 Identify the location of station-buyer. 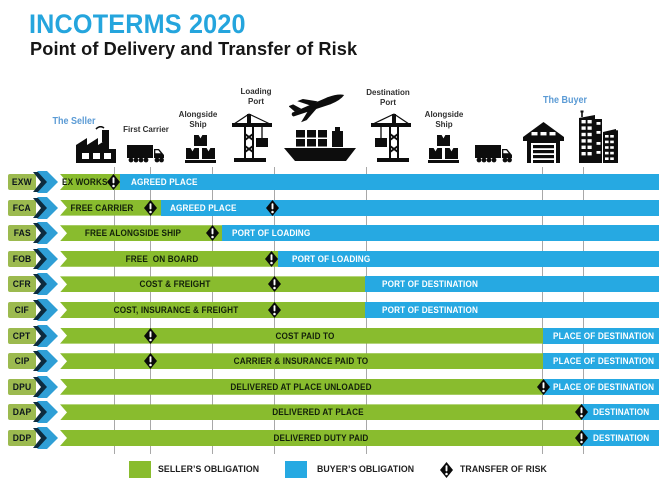
(598, 138).